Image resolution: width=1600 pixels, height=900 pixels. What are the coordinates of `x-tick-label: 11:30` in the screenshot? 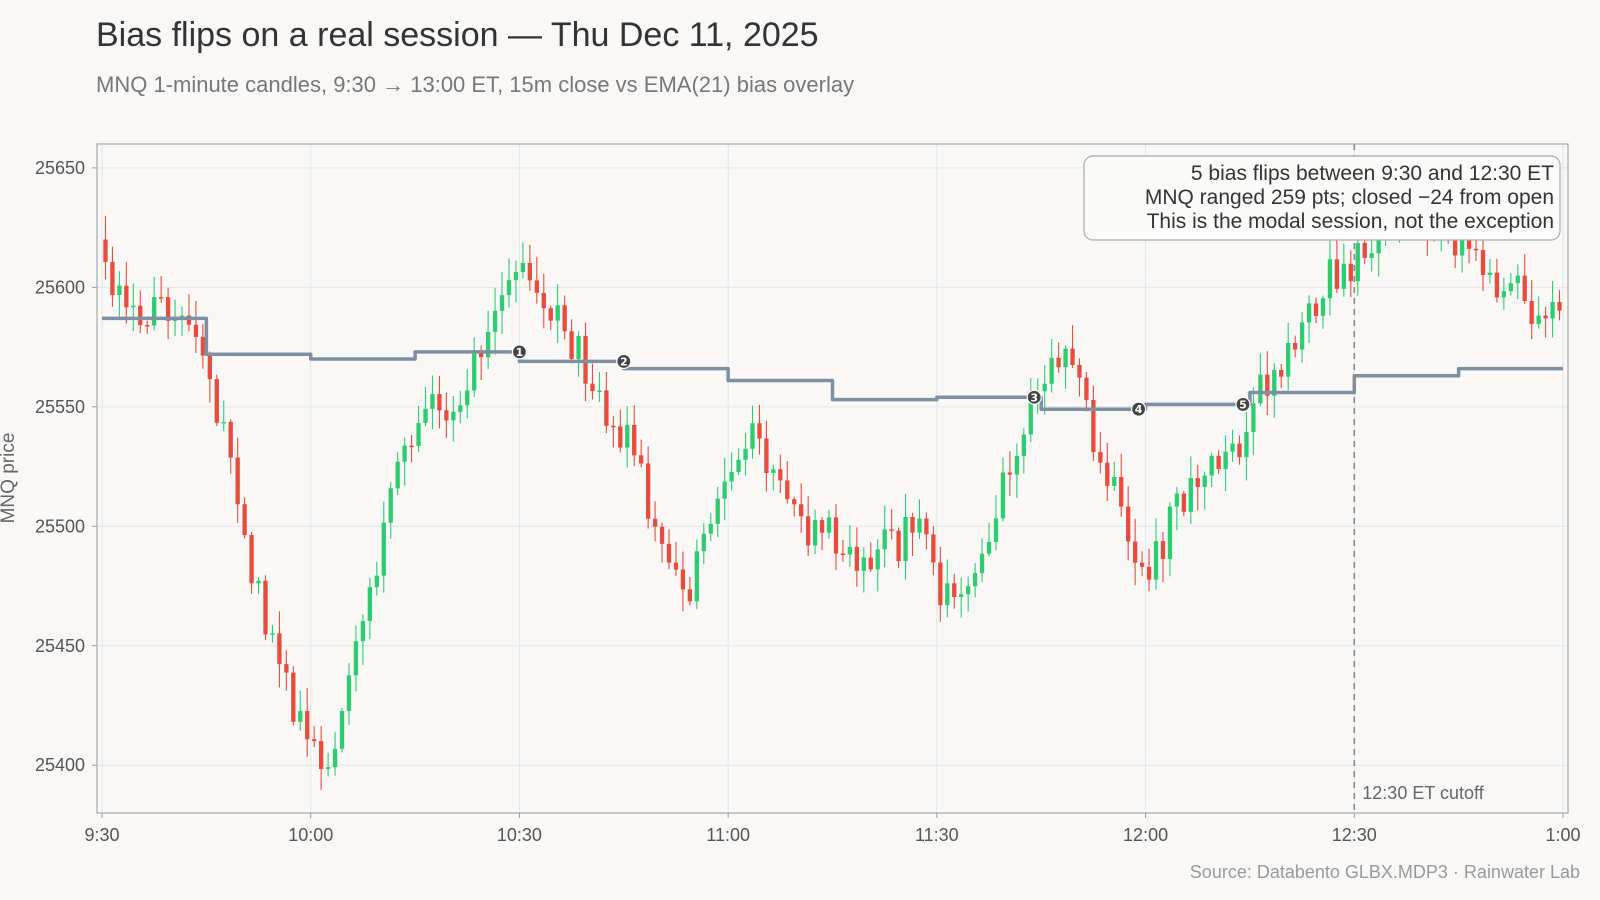 It's located at (937, 835).